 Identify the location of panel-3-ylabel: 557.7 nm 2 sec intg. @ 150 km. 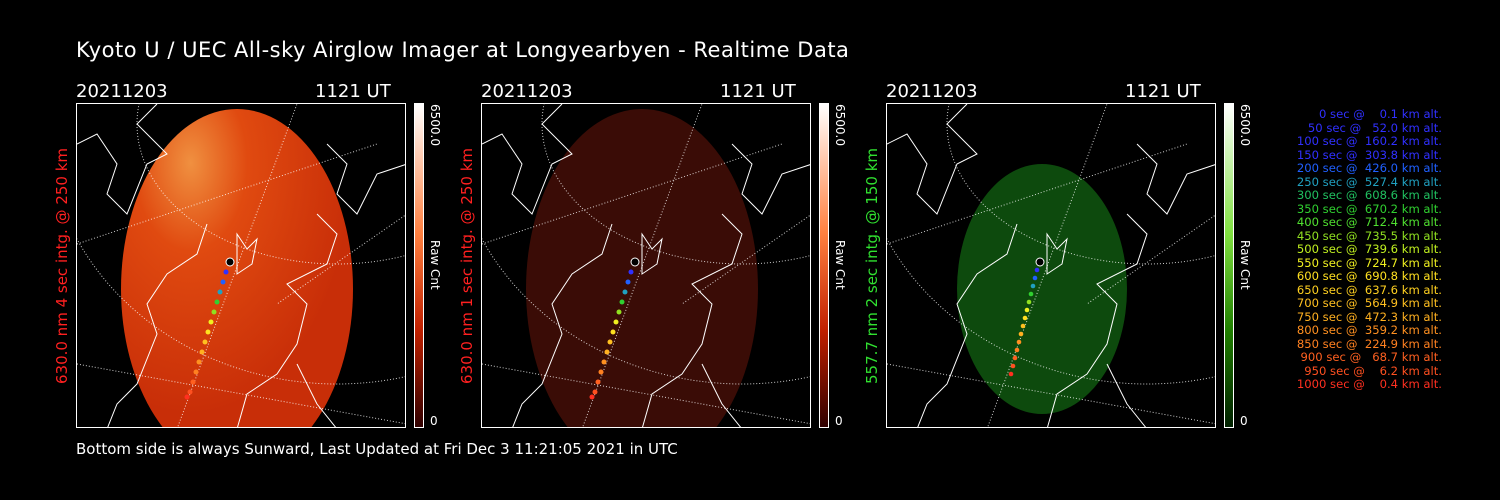
(872, 265).